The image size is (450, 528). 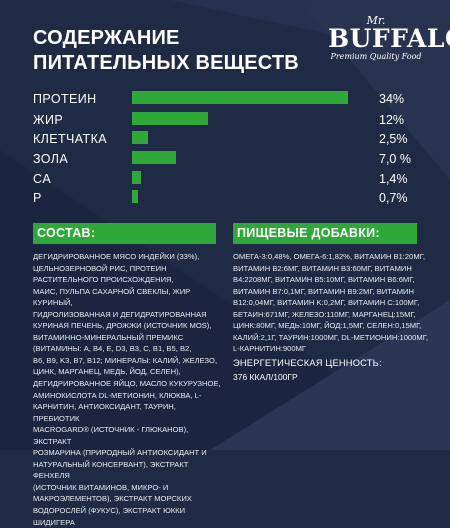 What do you see at coordinates (107, 372) in the screenshot?
I see `composition-line: ЦИНК, МАРГАНЕЦ, МЕДЬ, ЙОД, СЕЛЕН),` at bounding box center [107, 372].